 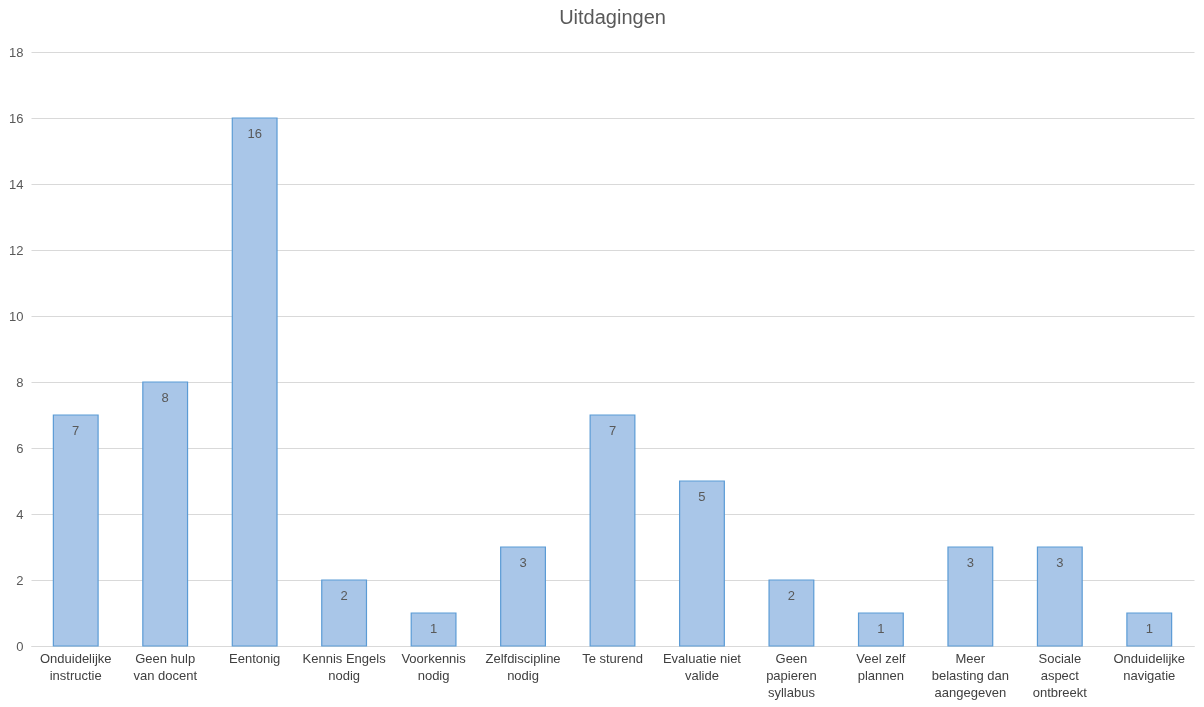 What do you see at coordinates (881, 666) in the screenshot?
I see `x-tick-label: Veel zelf plannen` at bounding box center [881, 666].